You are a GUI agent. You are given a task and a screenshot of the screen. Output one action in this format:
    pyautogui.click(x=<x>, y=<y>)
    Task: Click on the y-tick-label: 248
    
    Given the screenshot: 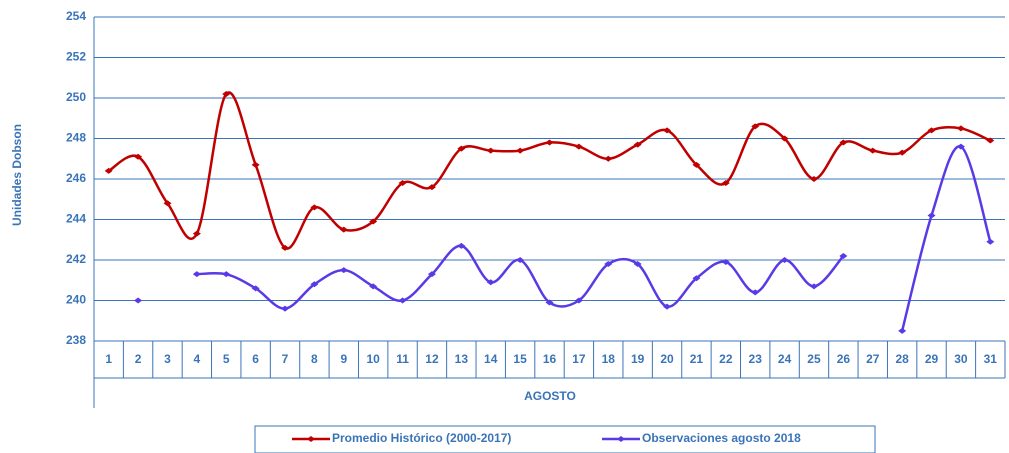 What is the action you would take?
    pyautogui.click(x=76, y=138)
    